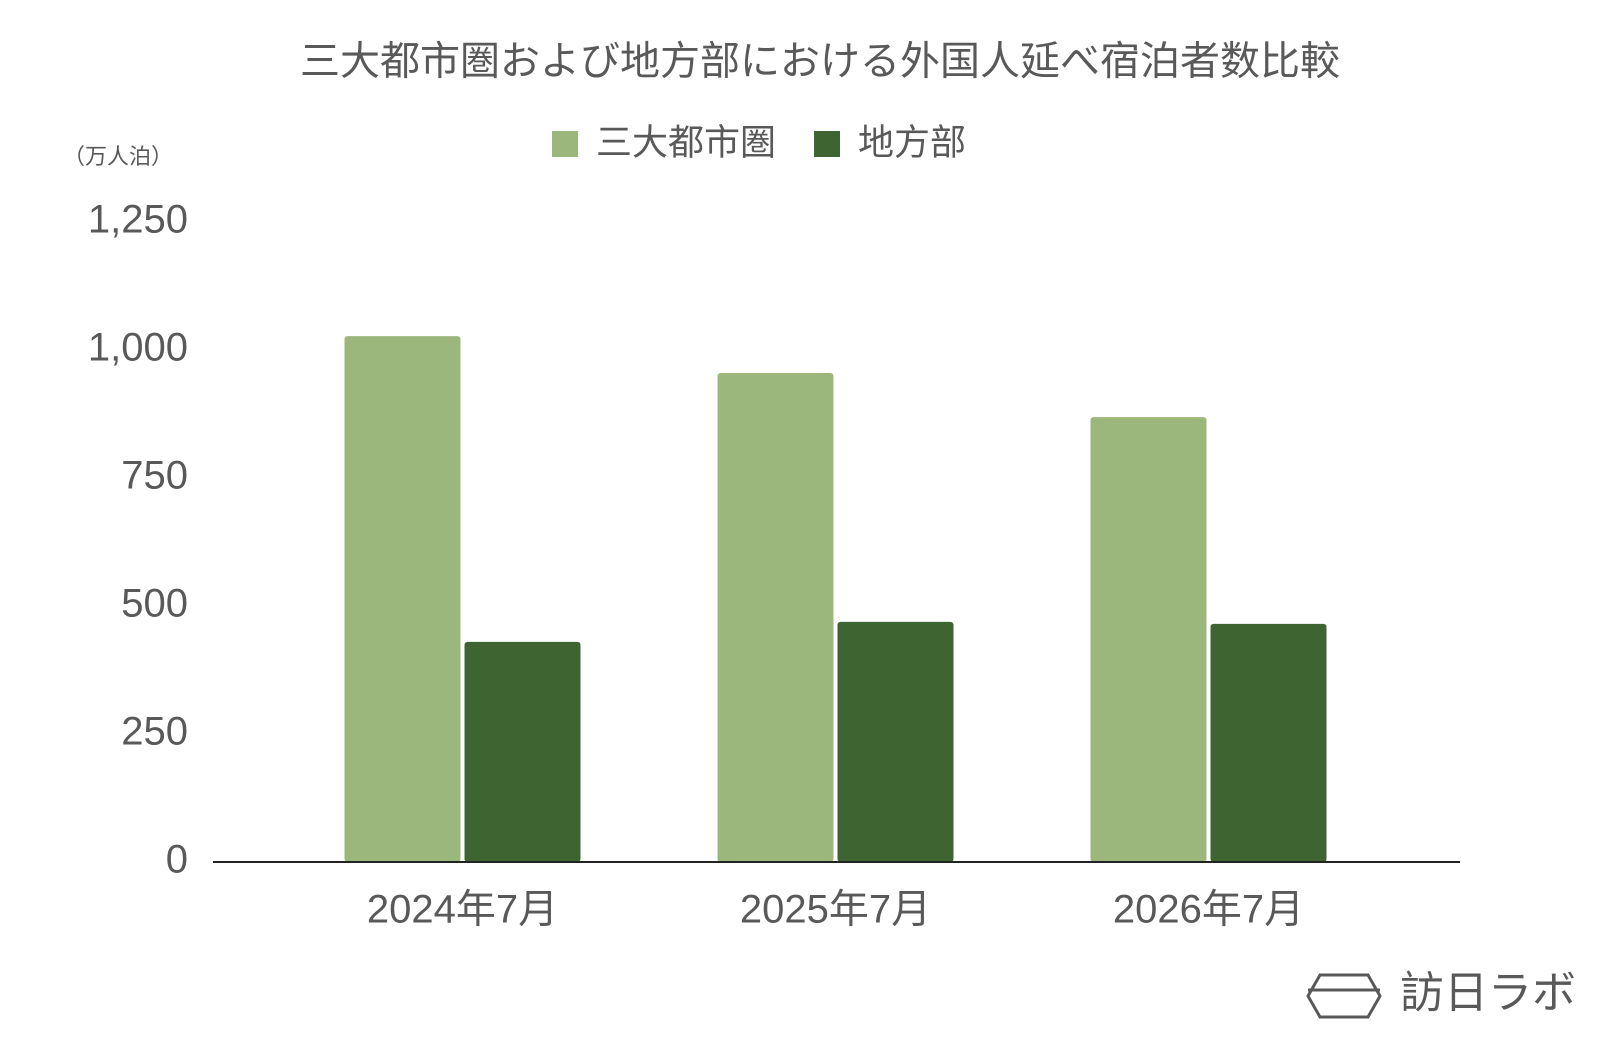 The height and width of the screenshot is (1048, 1600). What do you see at coordinates (686, 142) in the screenshot?
I see `legend-label: 三大都市圏` at bounding box center [686, 142].